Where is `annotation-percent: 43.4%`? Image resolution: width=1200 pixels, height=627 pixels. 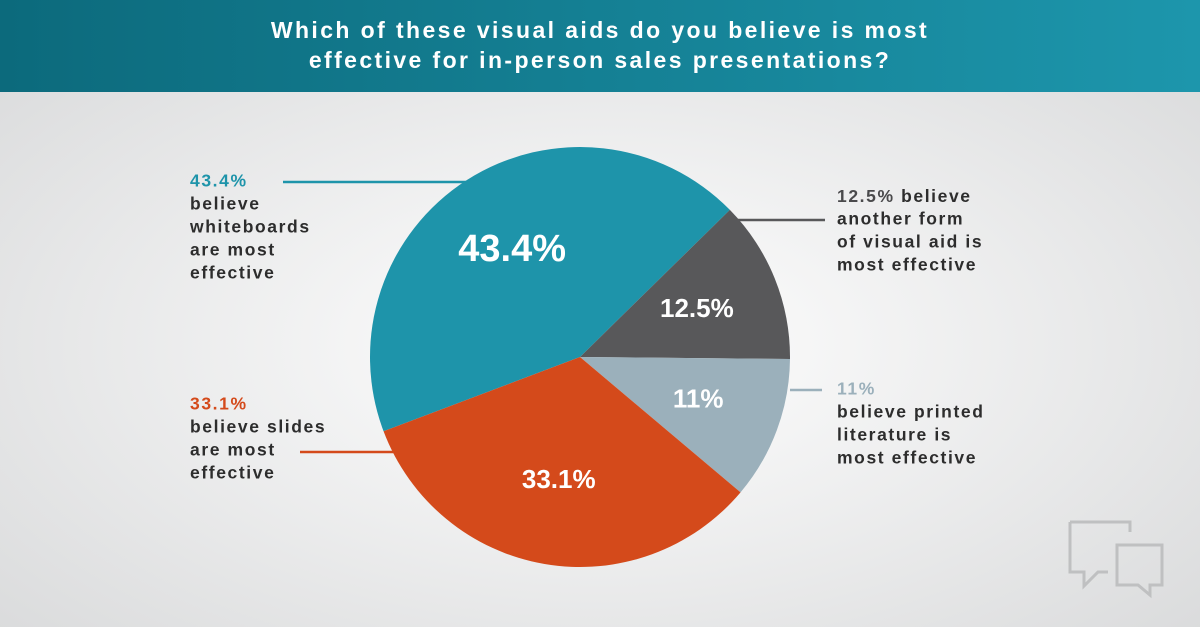 annotation-percent: 43.4% is located at coordinates (219, 181).